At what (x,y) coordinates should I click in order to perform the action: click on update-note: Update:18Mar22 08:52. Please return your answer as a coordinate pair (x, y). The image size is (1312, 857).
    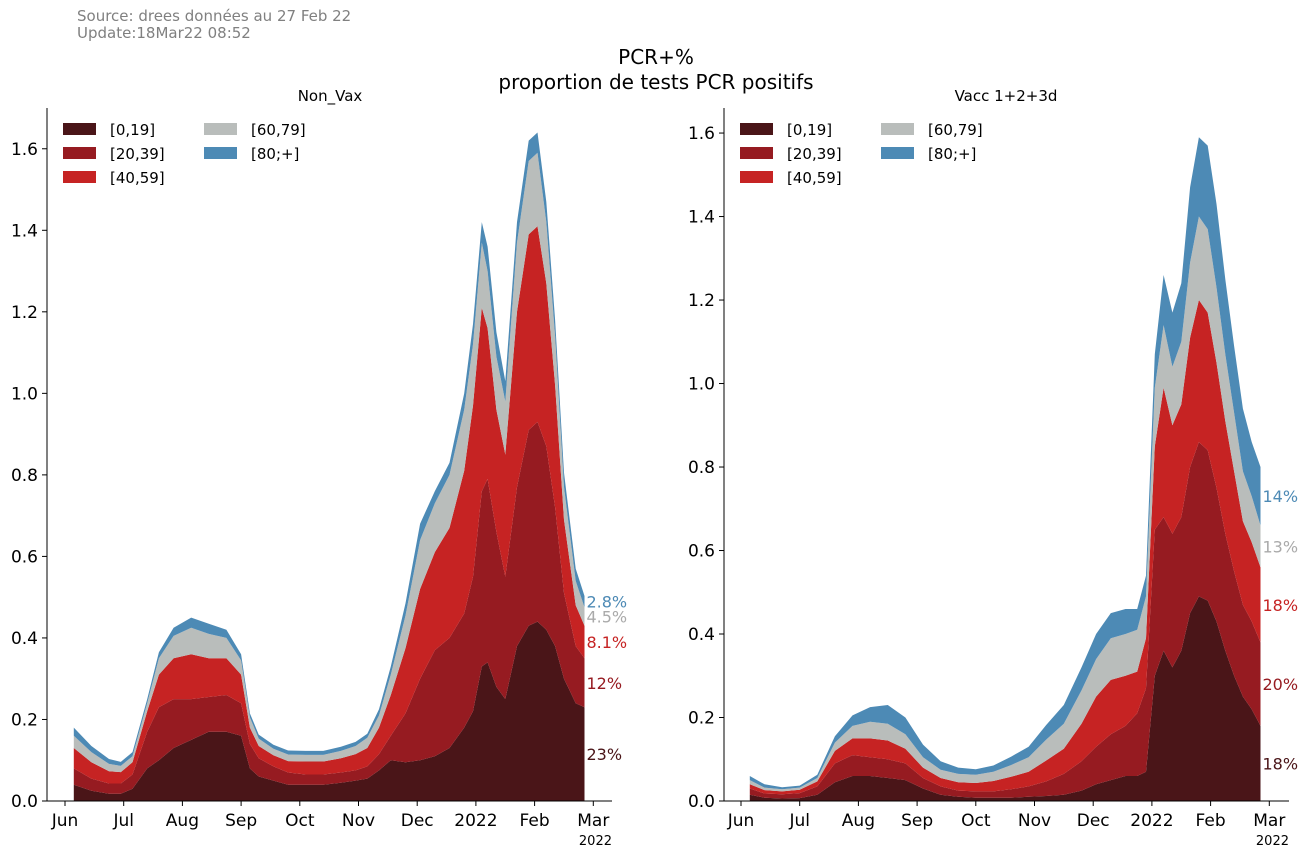
    Looking at the image, I should click on (164, 33).